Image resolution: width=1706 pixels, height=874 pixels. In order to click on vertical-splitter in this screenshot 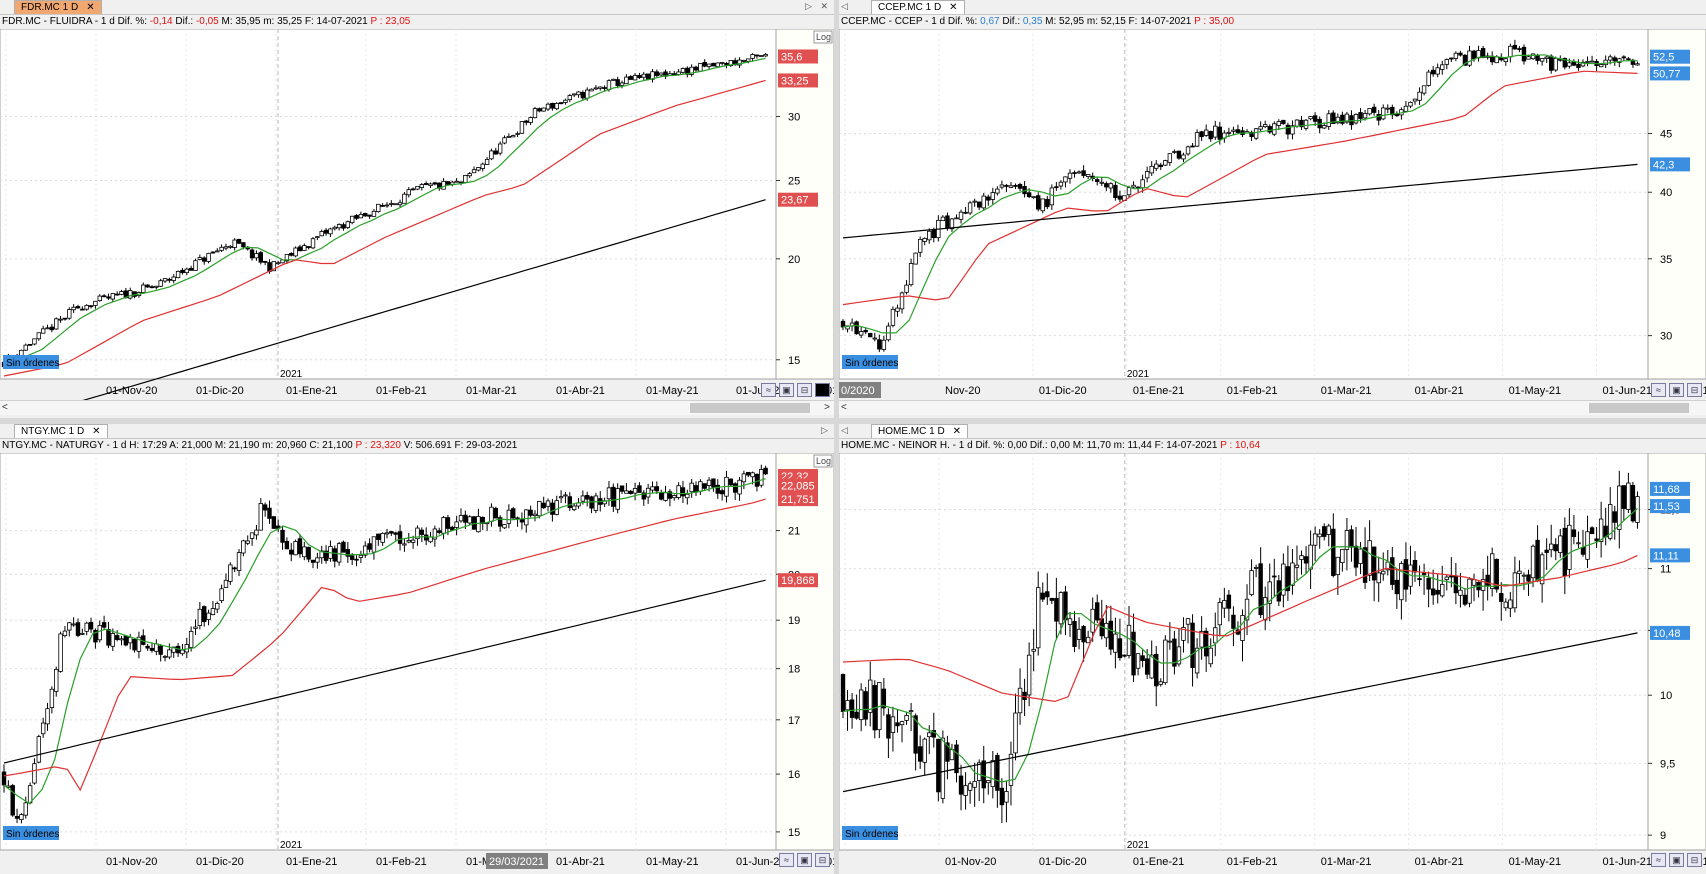, I will do `click(836, 437)`.